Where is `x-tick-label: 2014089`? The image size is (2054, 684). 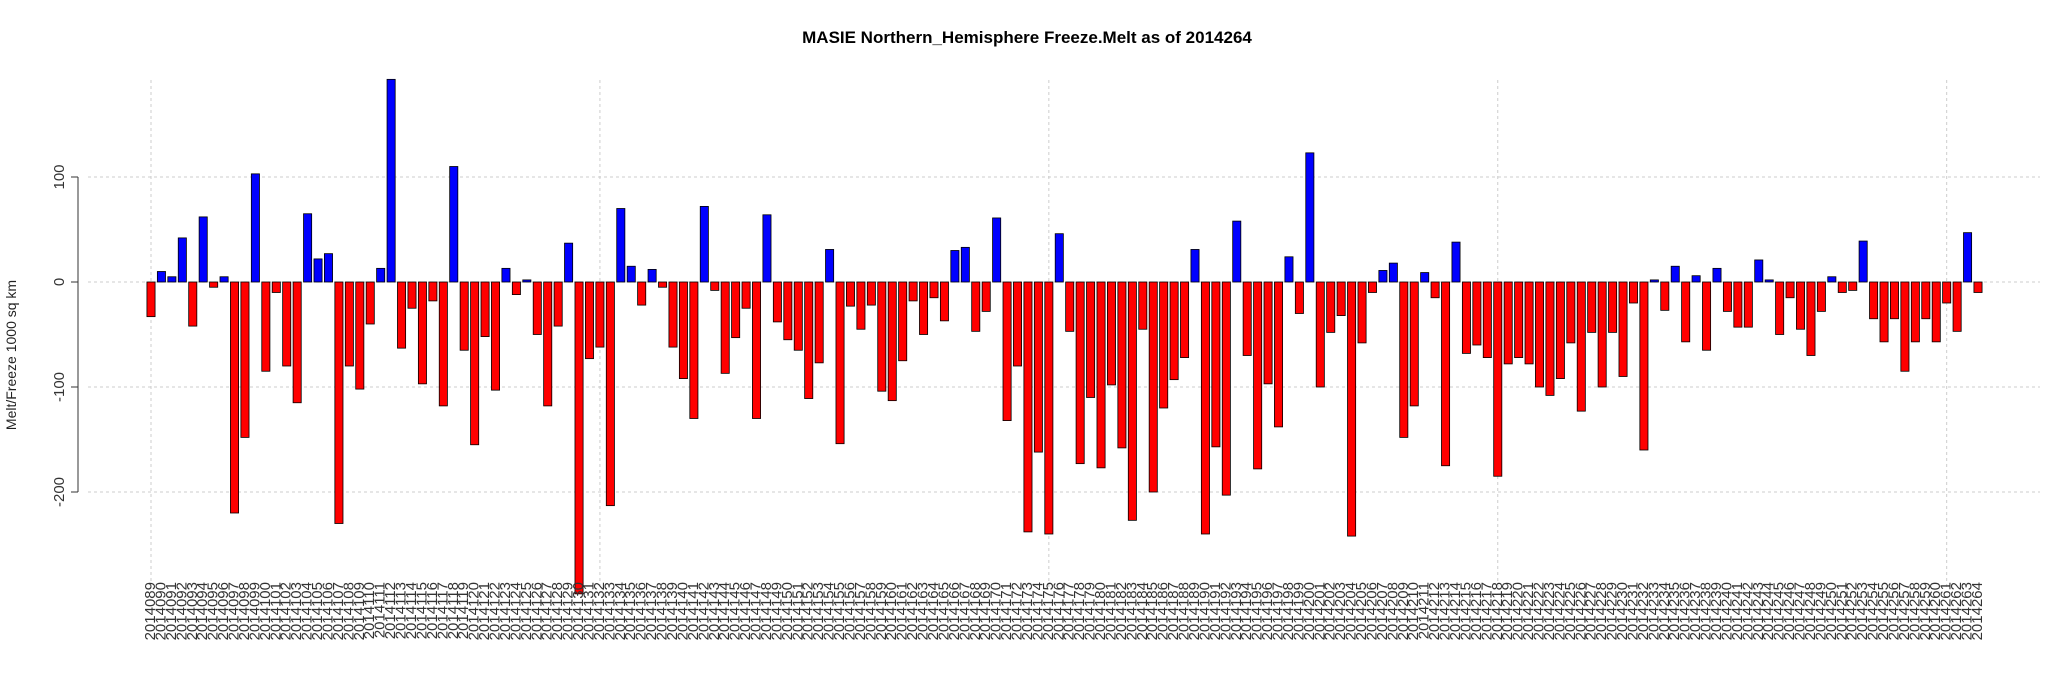 x-tick-label: 2014089 is located at coordinates (150, 611).